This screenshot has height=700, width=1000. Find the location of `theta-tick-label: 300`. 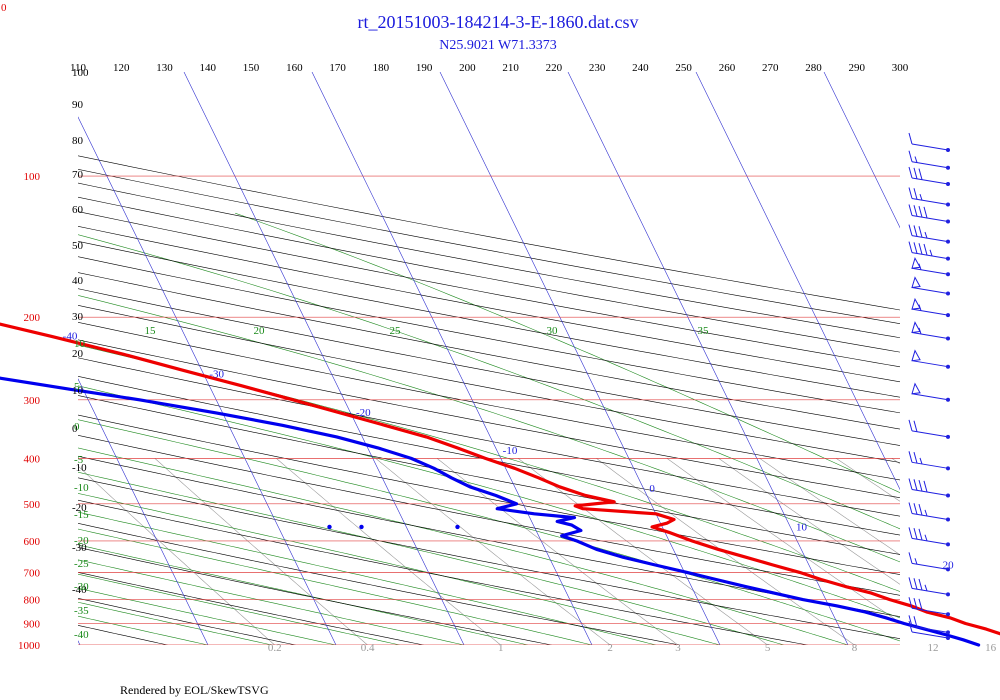

theta-tick-label: 300 is located at coordinates (900, 68).